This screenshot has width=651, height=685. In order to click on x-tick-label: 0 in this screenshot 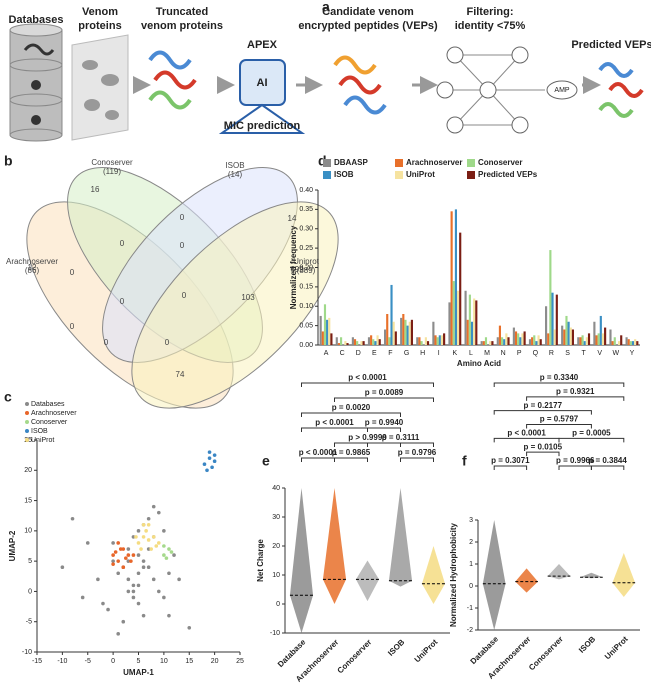, I will do `click(113, 661)`.